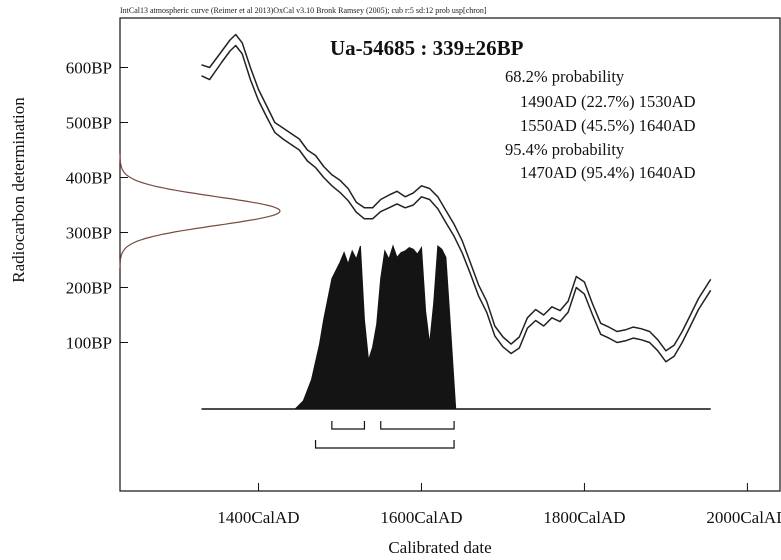 This screenshot has height=560, width=781. What do you see at coordinates (384, 444) in the screenshot?
I see `range-95-bracket` at bounding box center [384, 444].